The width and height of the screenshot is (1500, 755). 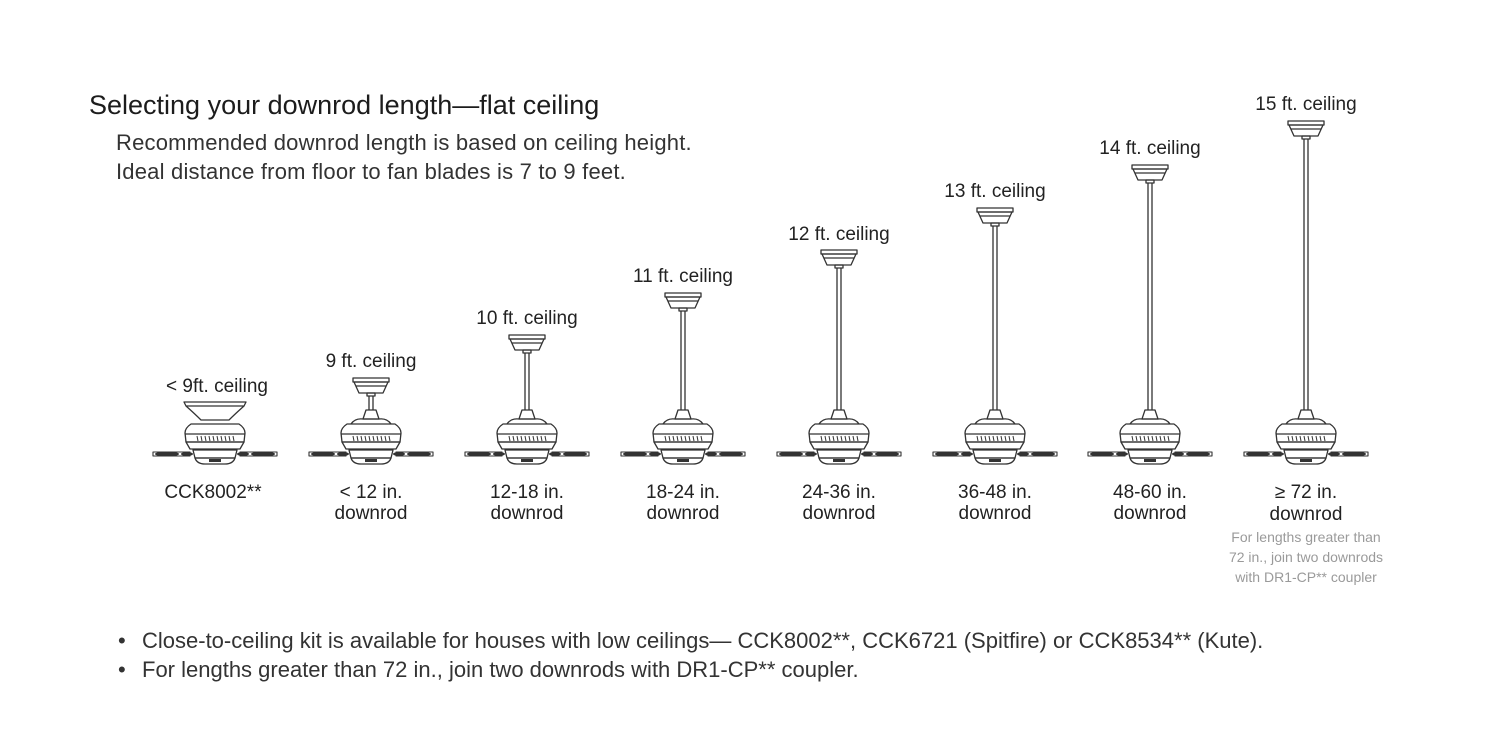 What do you see at coordinates (683, 276) in the screenshot?
I see `ceiling-label-11: 11 ft. ceiling` at bounding box center [683, 276].